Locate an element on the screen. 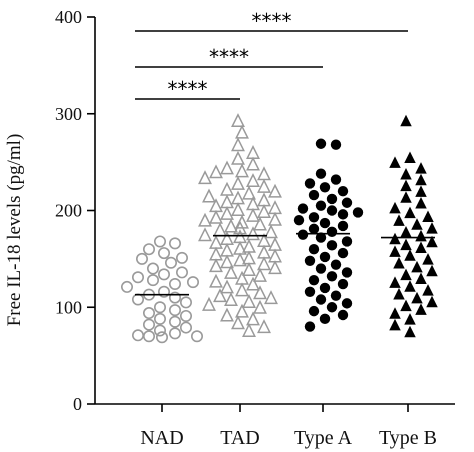 The height and width of the screenshot is (452, 474). y-axis: 0 100 200 300 400 is located at coordinates (75, 210).